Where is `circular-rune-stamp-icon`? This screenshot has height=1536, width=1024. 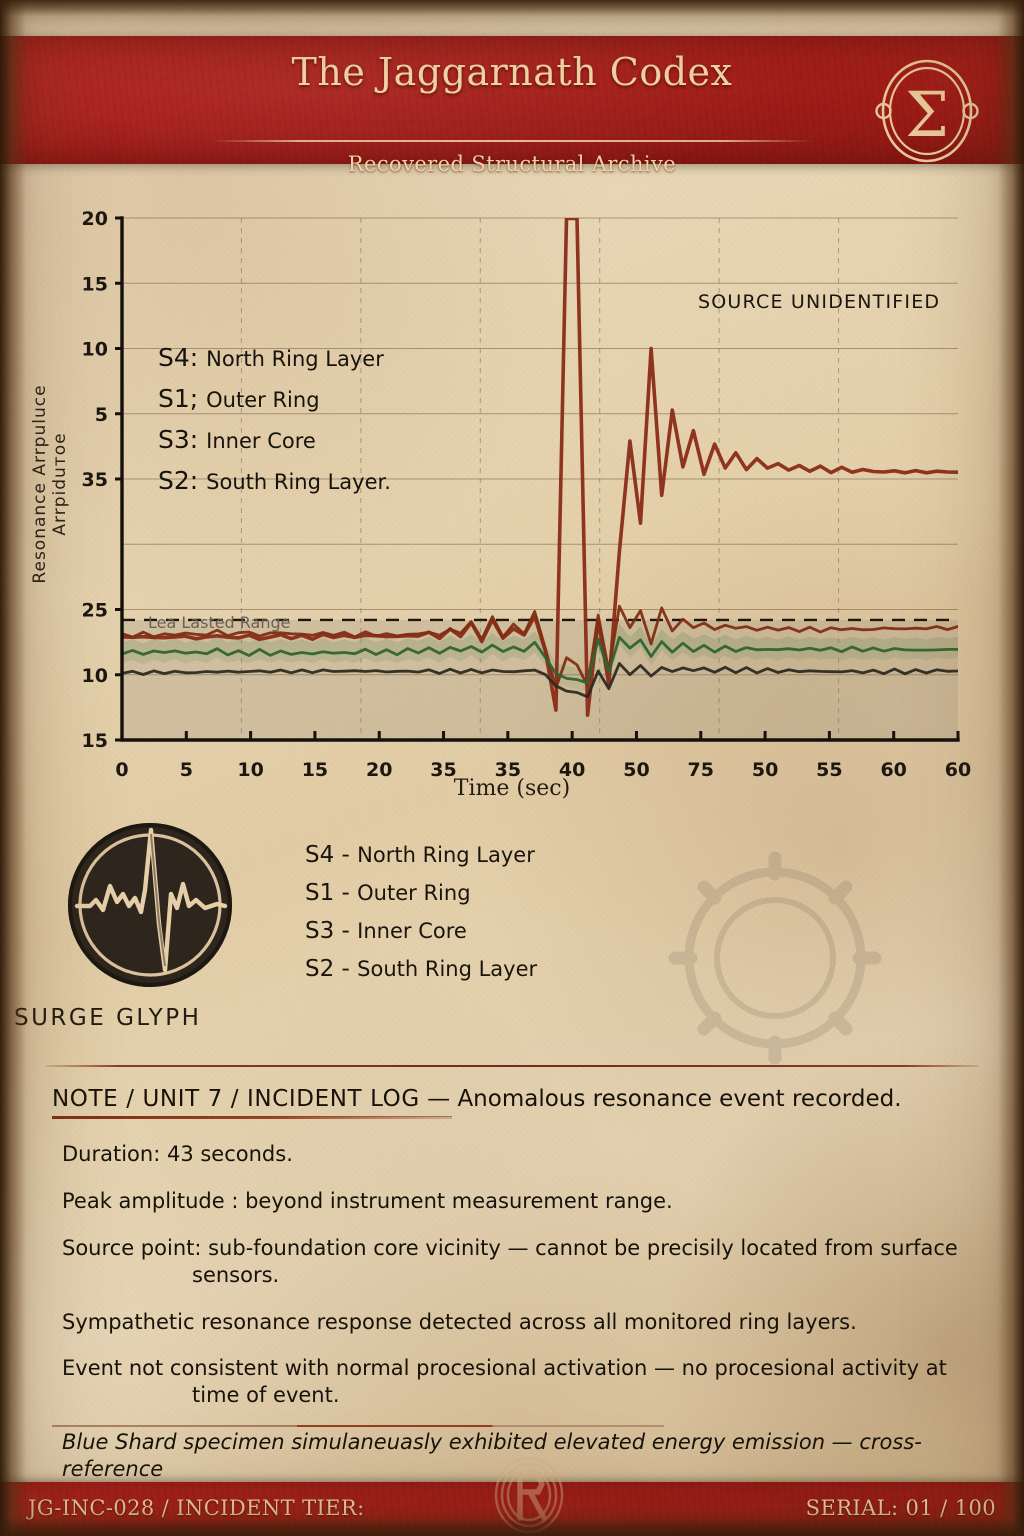
circular-rune-stamp-icon is located at coordinates (529, 1495).